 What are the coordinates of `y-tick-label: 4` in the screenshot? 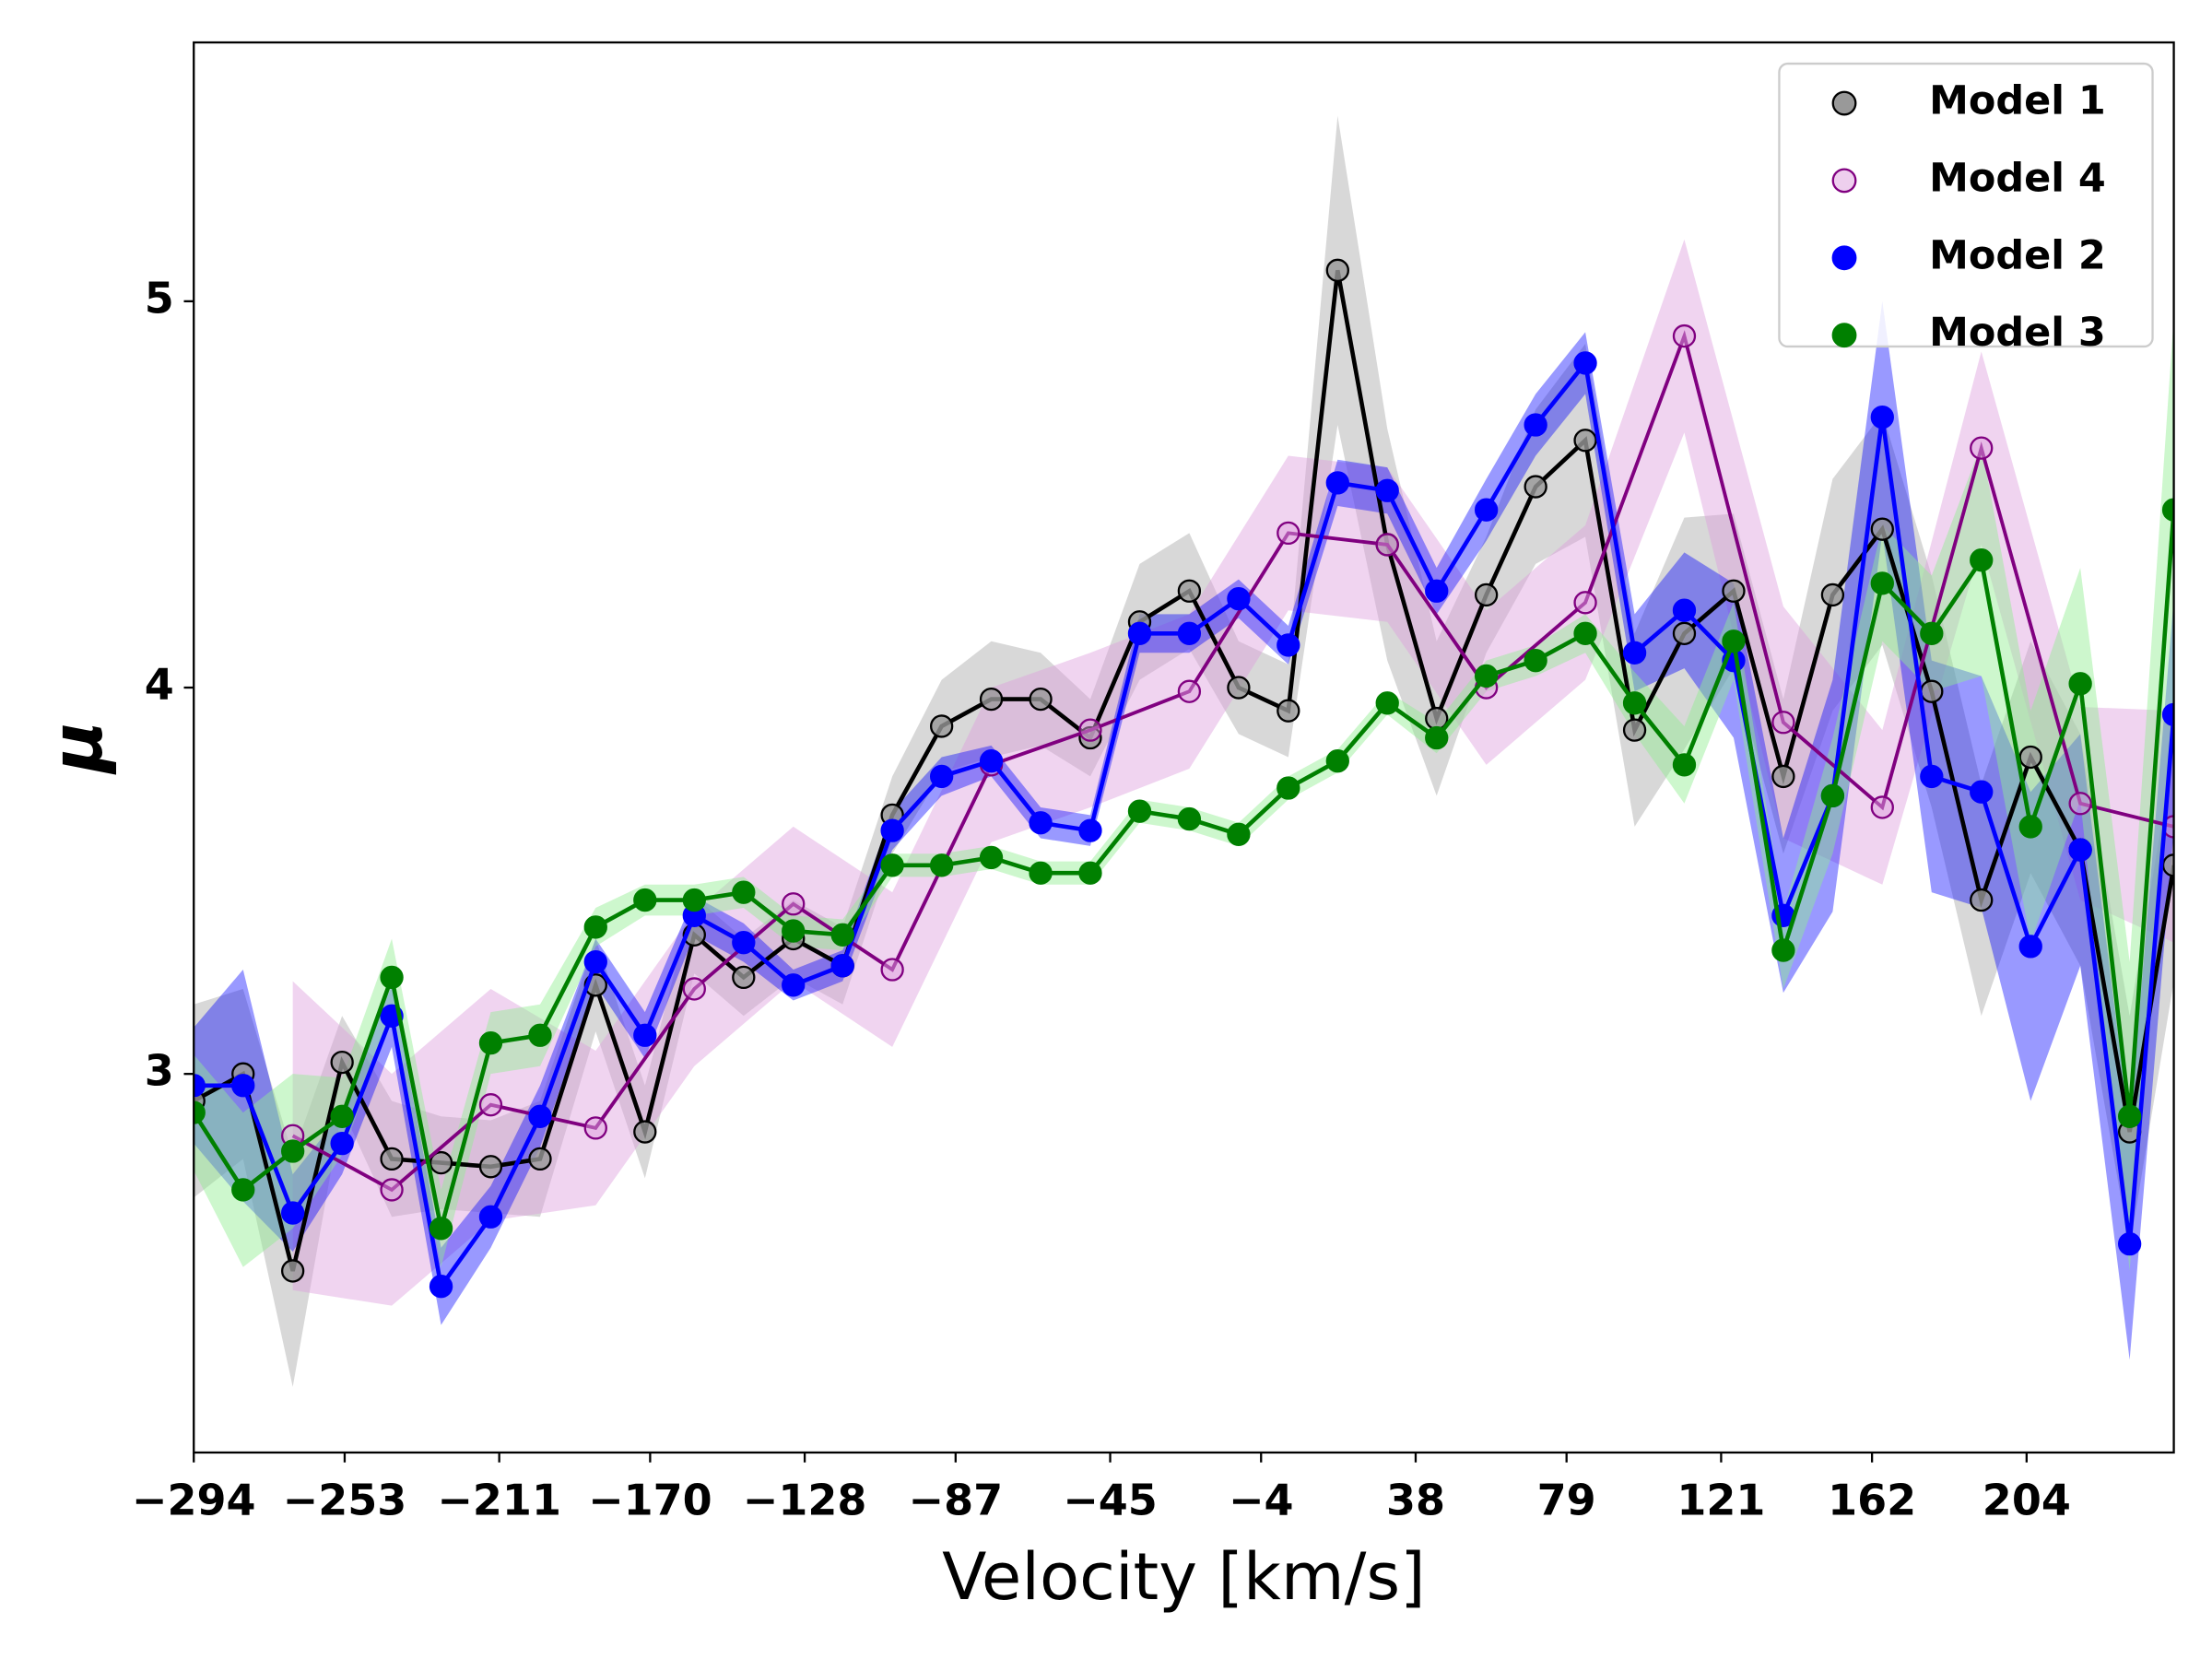 It's located at (159, 685).